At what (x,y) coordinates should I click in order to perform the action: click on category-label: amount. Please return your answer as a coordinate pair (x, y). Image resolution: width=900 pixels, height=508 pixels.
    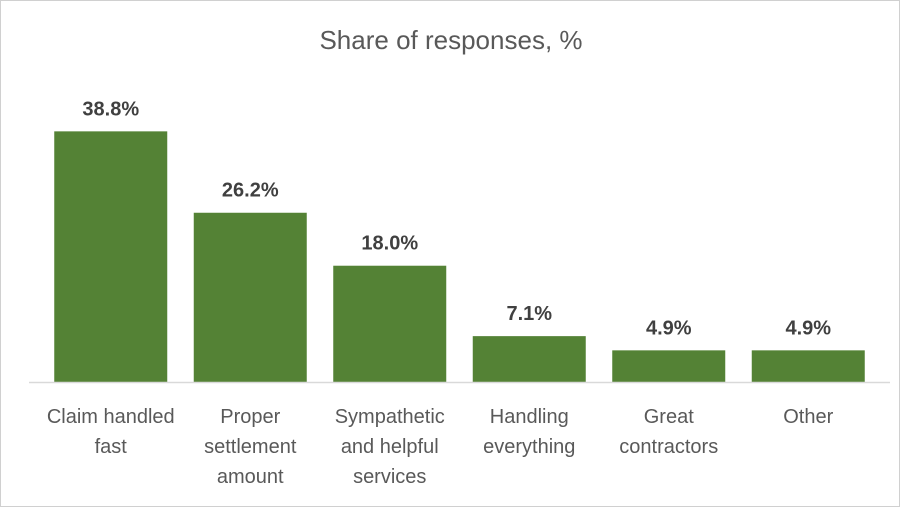
    Looking at the image, I should click on (250, 477).